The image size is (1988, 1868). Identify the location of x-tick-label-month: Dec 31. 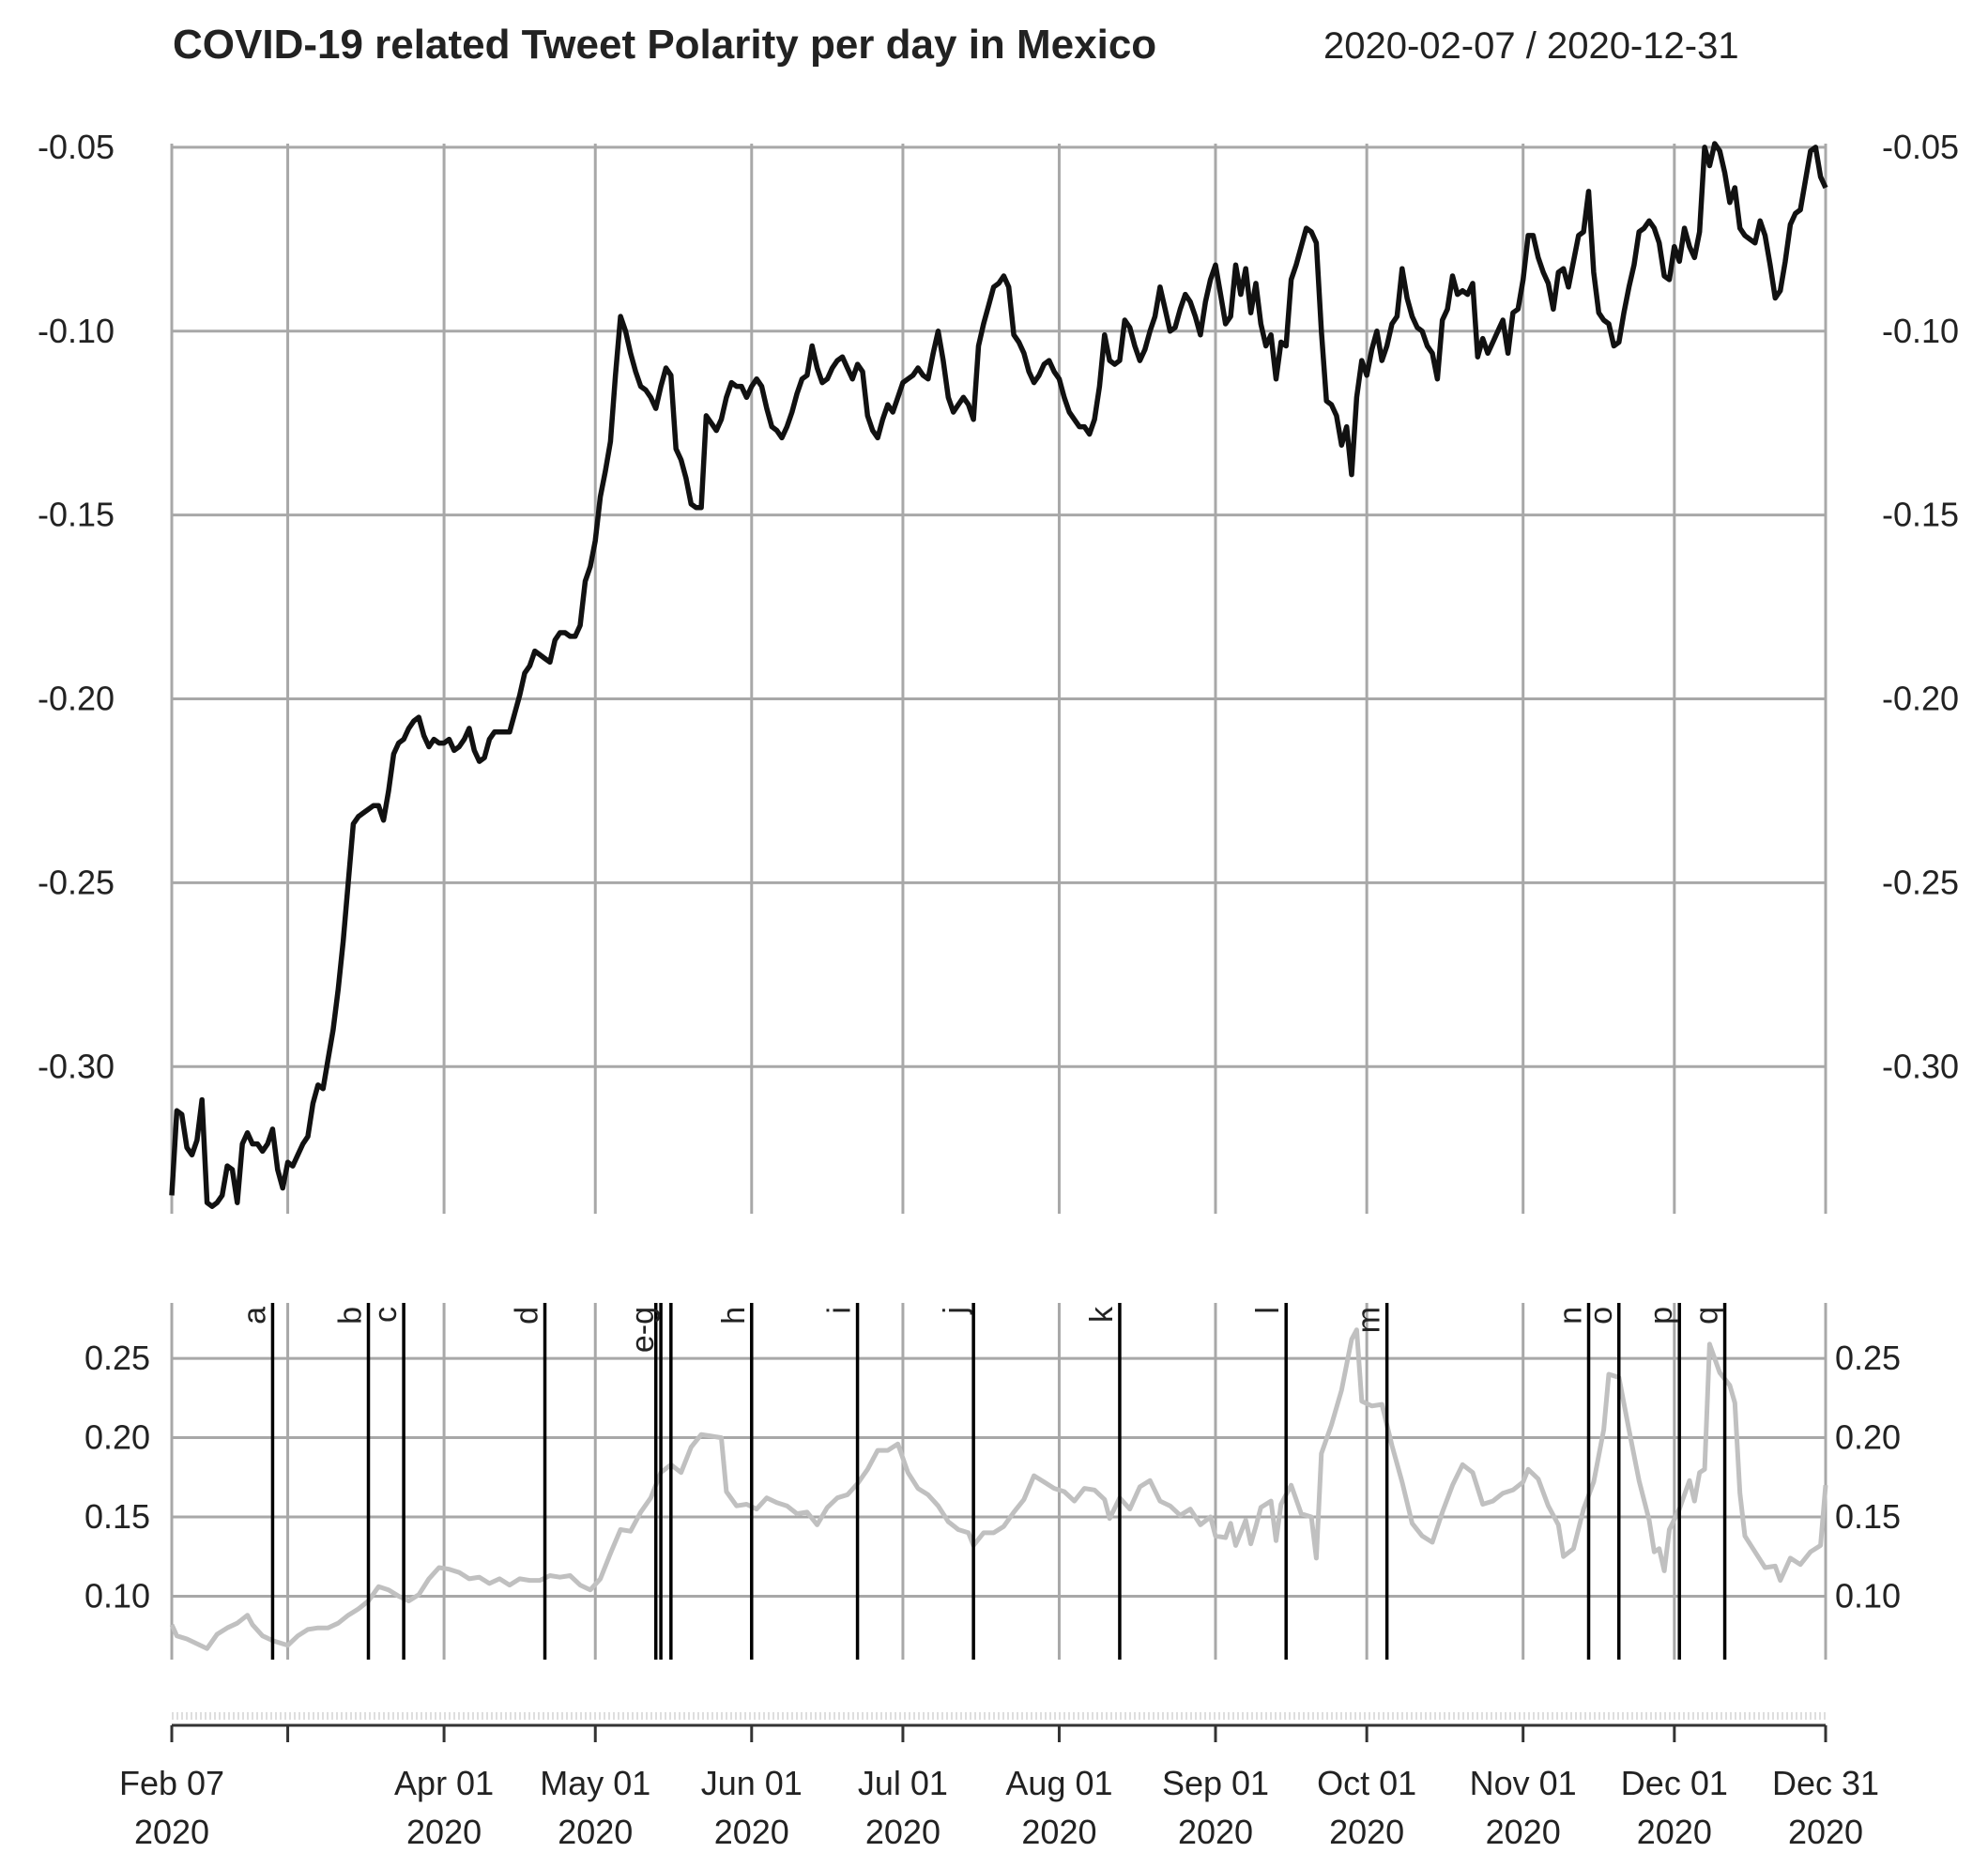
(1825, 1783).